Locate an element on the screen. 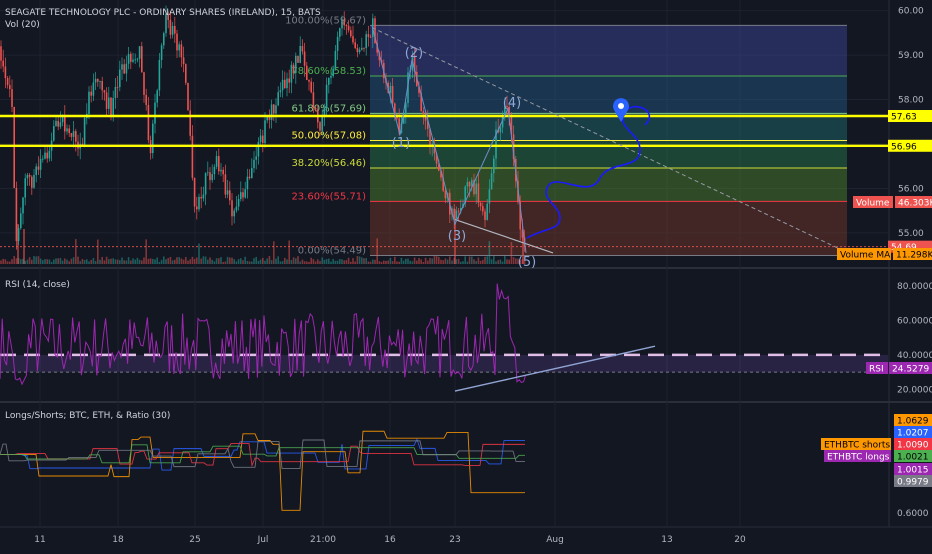  rsi-trendline is located at coordinates (555, 368).